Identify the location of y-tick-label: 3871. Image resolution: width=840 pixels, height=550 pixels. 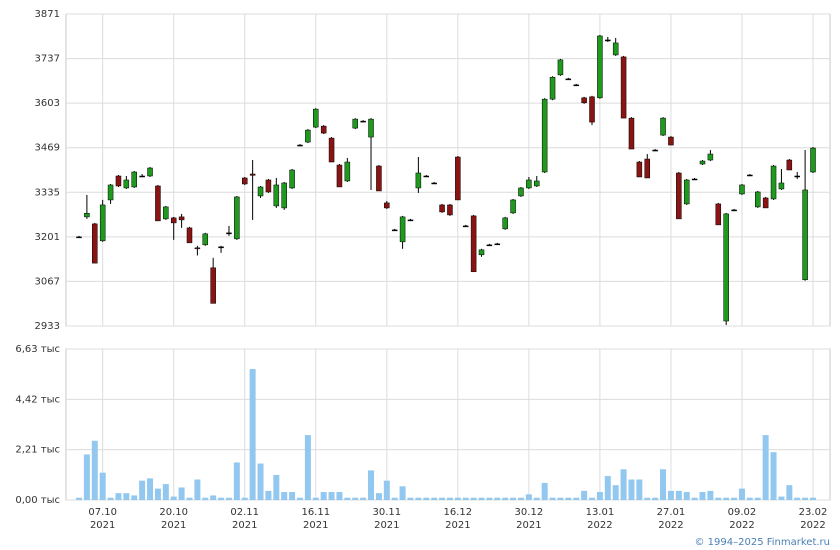
(47, 14).